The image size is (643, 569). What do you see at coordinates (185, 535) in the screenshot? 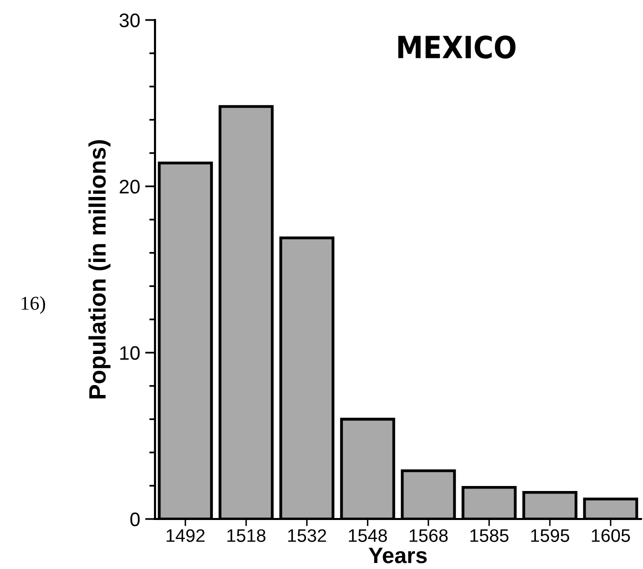
I see `x-tick-label: 1492` at bounding box center [185, 535].